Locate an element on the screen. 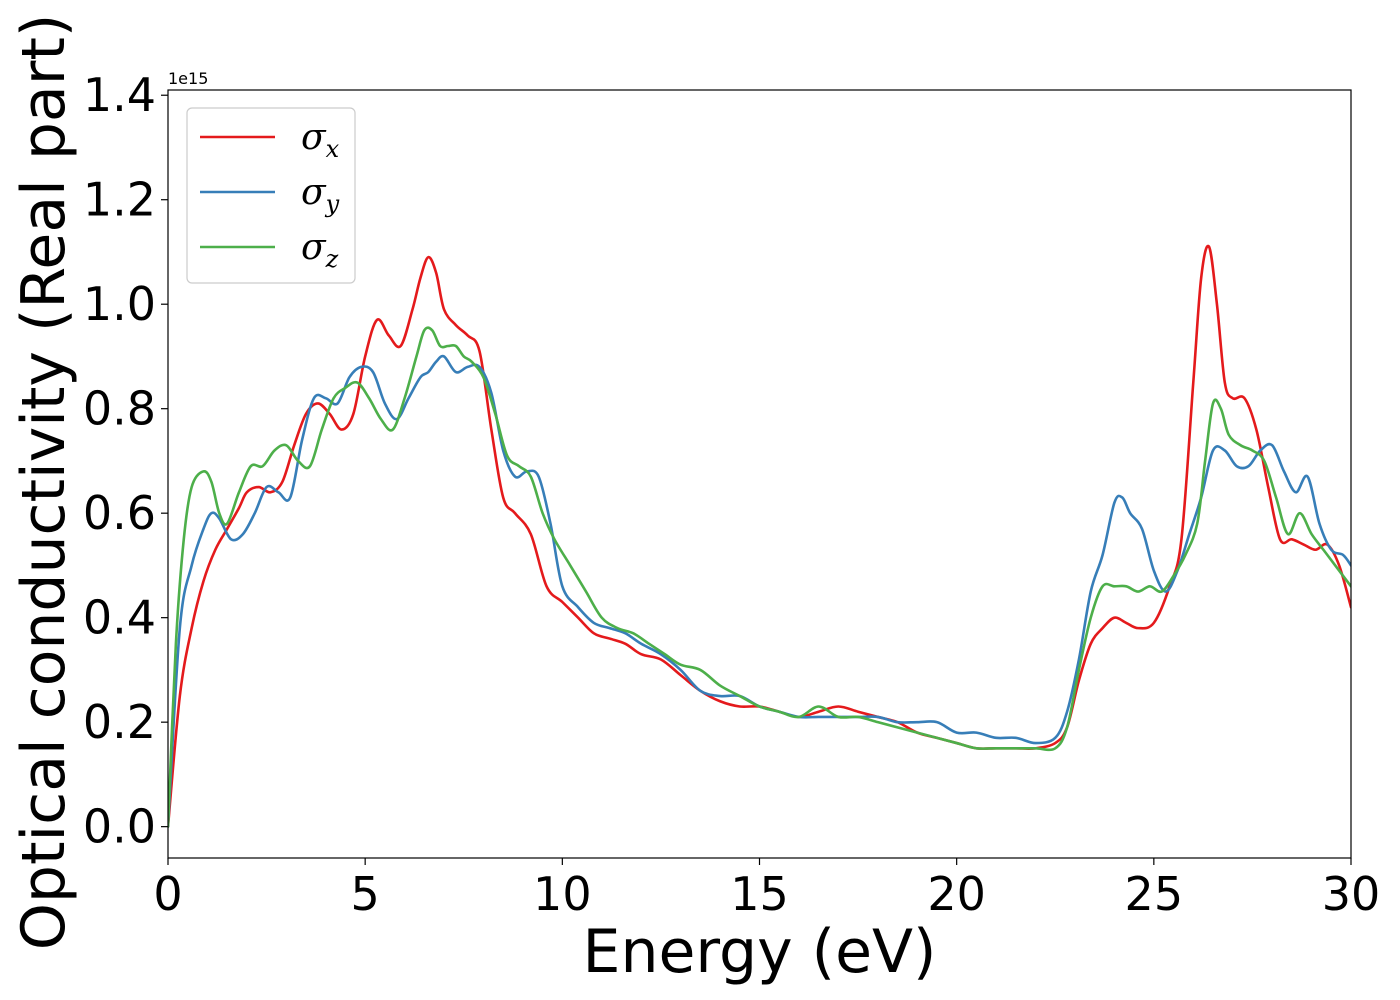  y-tick-label: 1.0 is located at coordinates (119, 304).